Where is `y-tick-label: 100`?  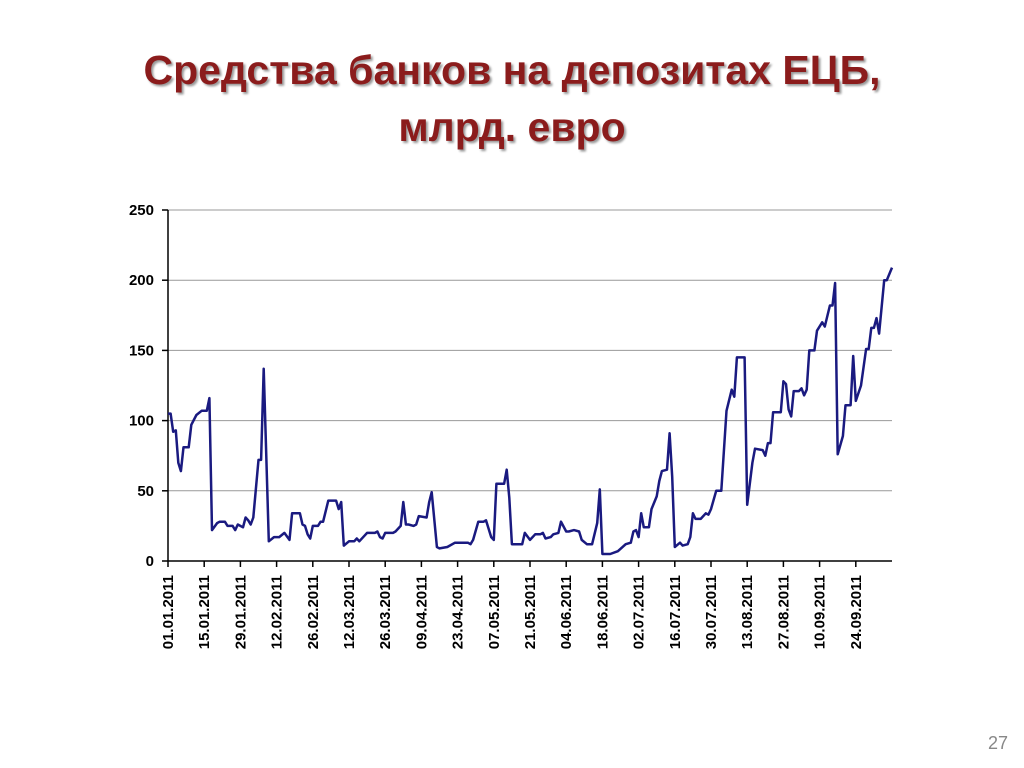 y-tick-label: 100 is located at coordinates (141, 421).